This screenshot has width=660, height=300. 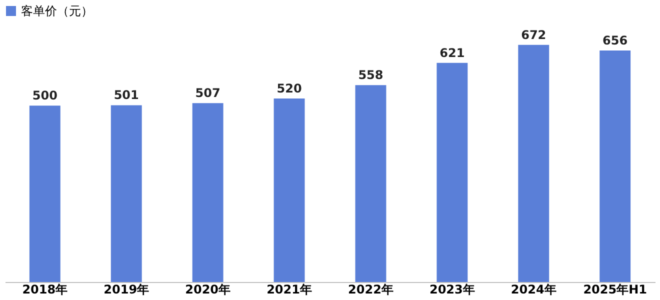 What do you see at coordinates (127, 289) in the screenshot?
I see `x-tick-label: 2019年` at bounding box center [127, 289].